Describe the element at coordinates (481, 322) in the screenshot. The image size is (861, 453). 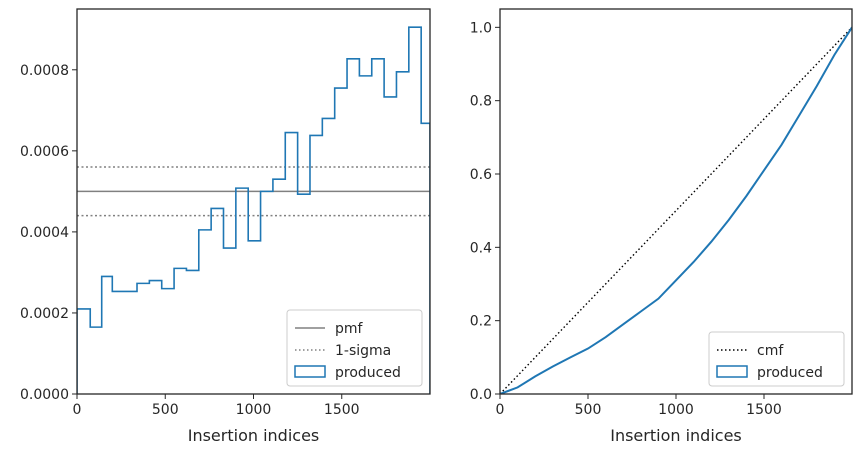
I see `y-tick-label: 0.2` at that location.